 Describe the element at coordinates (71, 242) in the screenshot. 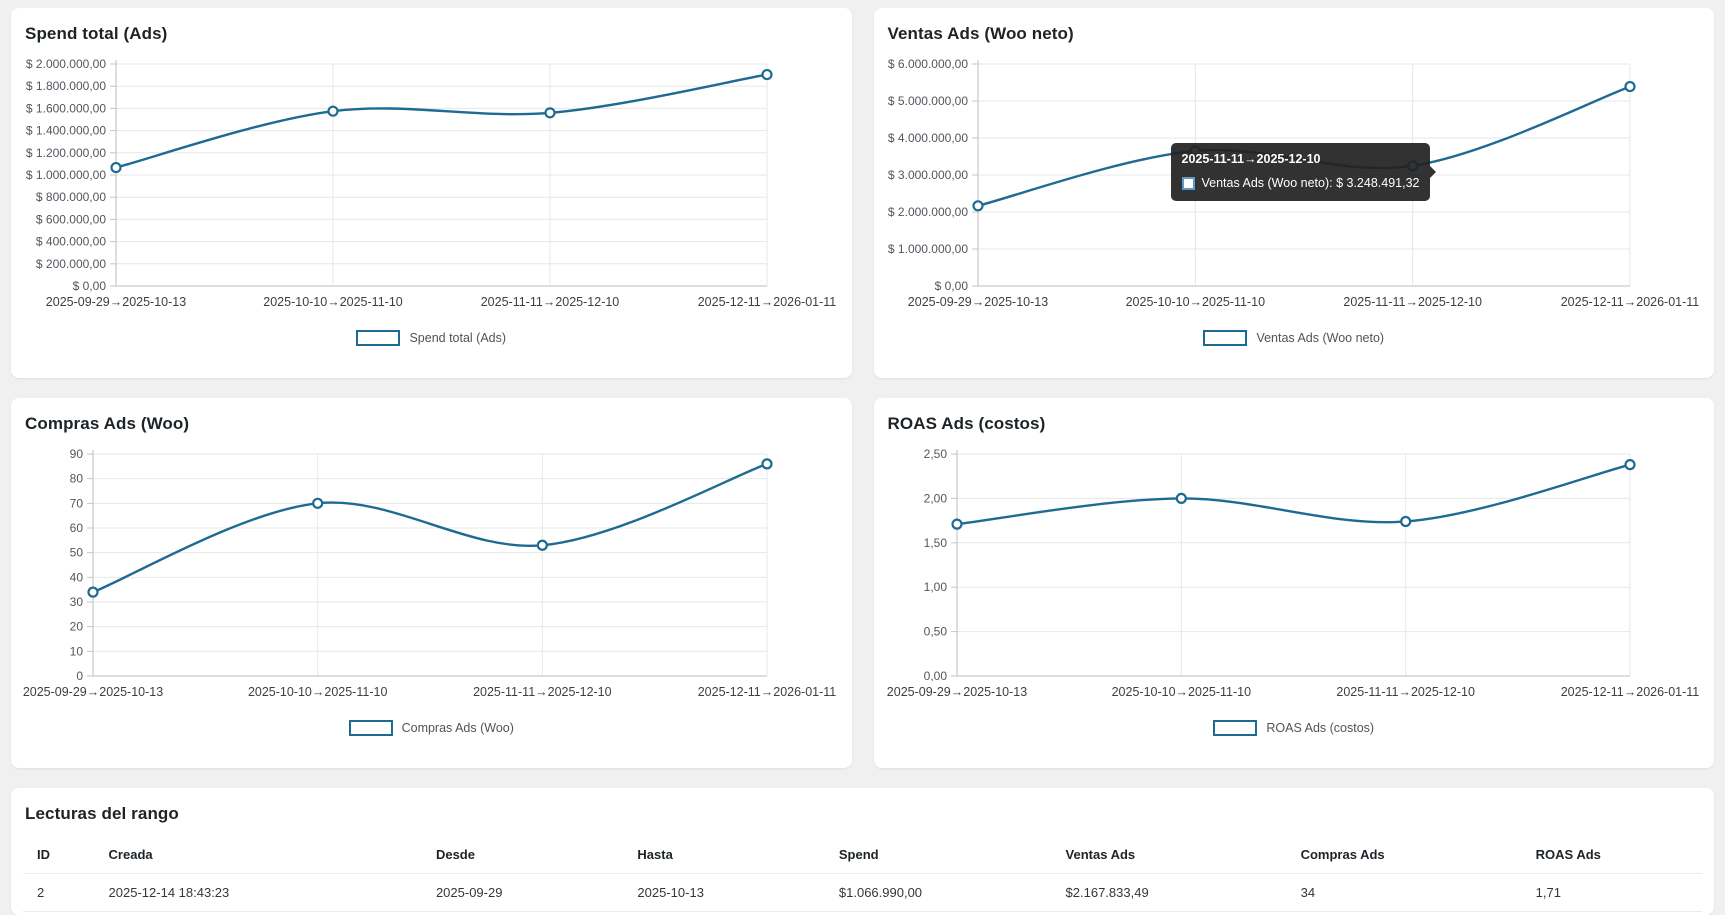

I see `svg-text: $ 400.000,00` at that location.